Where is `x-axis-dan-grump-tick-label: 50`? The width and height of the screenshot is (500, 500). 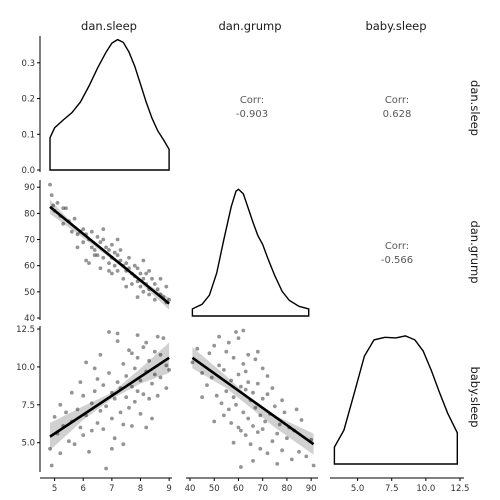 x-axis-dan-grump-tick-label: 50 is located at coordinates (214, 489).